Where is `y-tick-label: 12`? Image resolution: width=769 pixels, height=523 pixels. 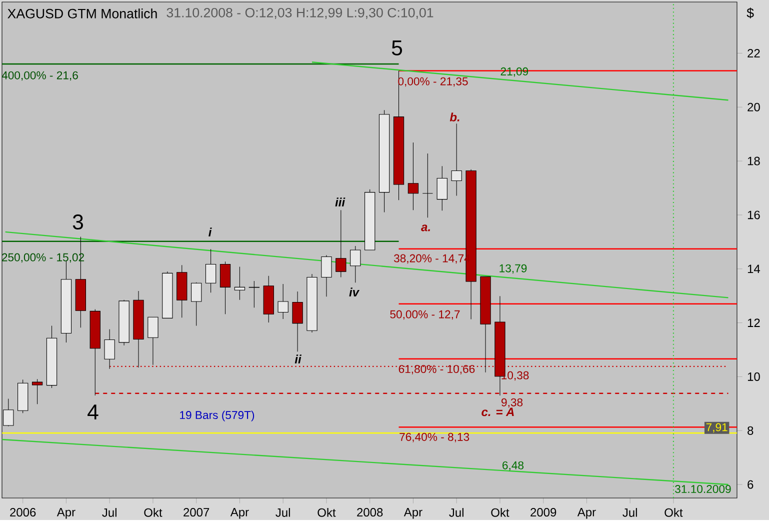
y-tick-label: 12 is located at coordinates (754, 322).